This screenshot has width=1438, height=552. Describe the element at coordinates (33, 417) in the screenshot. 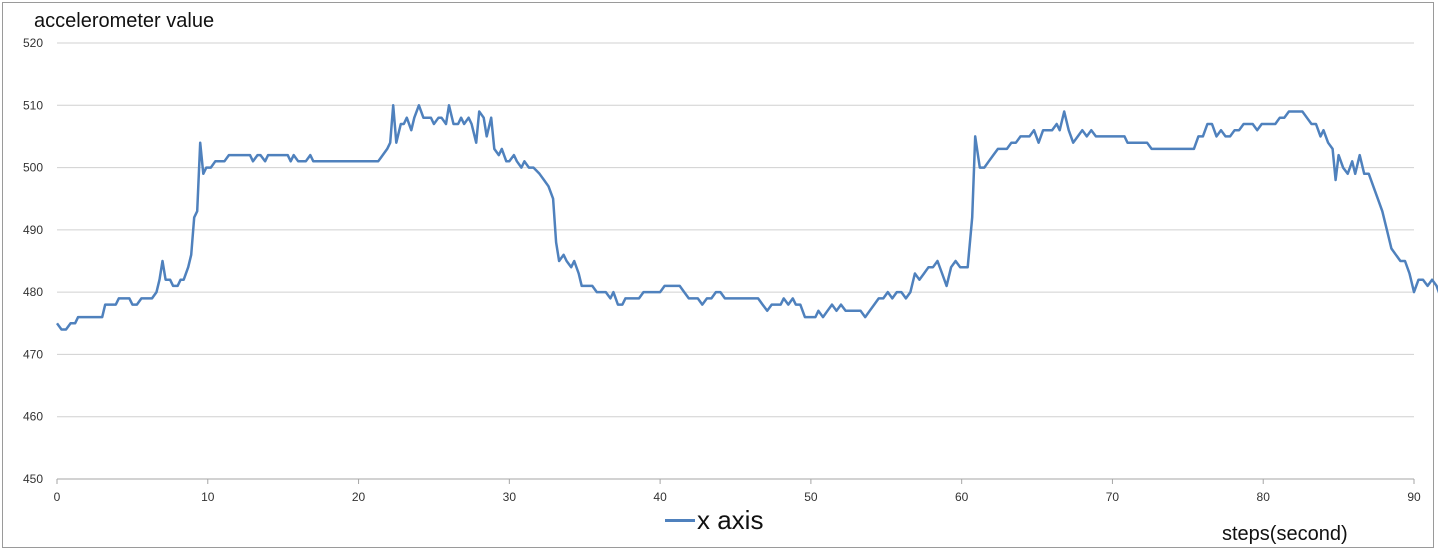

I see `y-tick-label: 460` at that location.